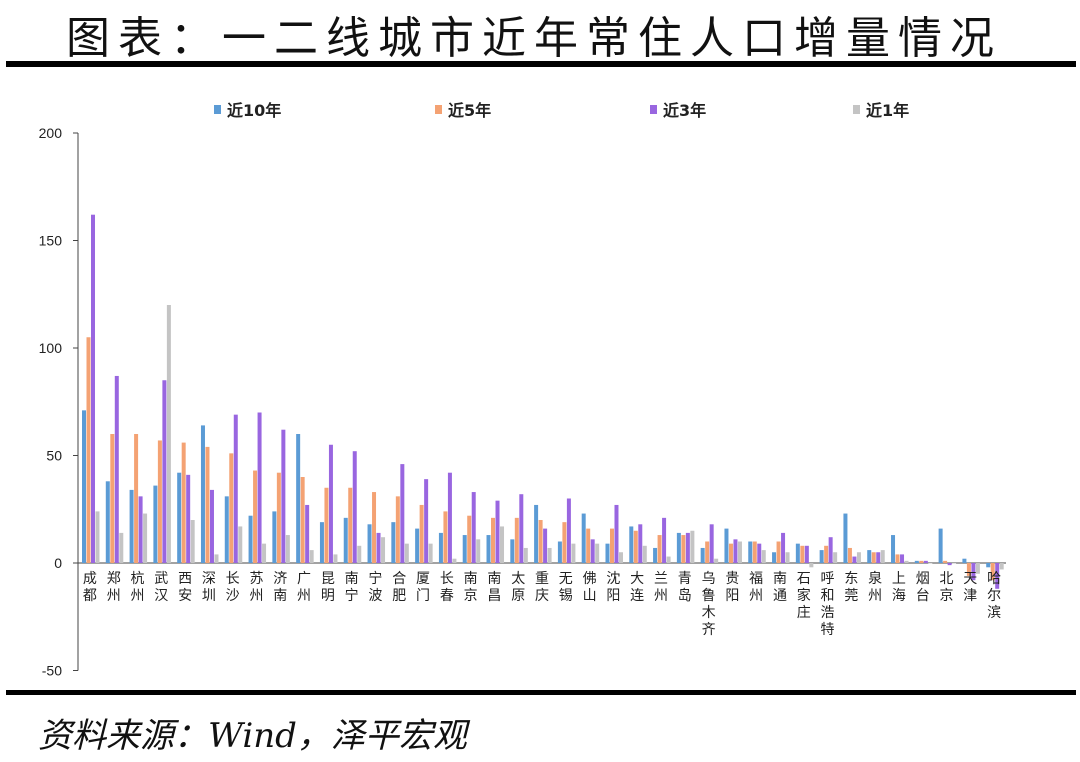 The image size is (1080, 762). What do you see at coordinates (256, 587) in the screenshot?
I see `category-label: 苏州` at bounding box center [256, 587].